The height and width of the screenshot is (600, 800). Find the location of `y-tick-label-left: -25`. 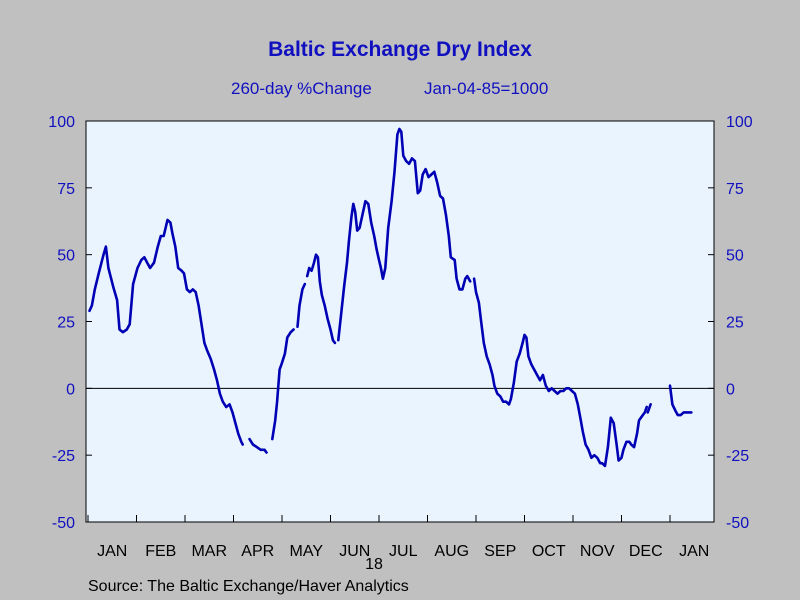

y-tick-label-left: -25 is located at coordinates (63, 456).